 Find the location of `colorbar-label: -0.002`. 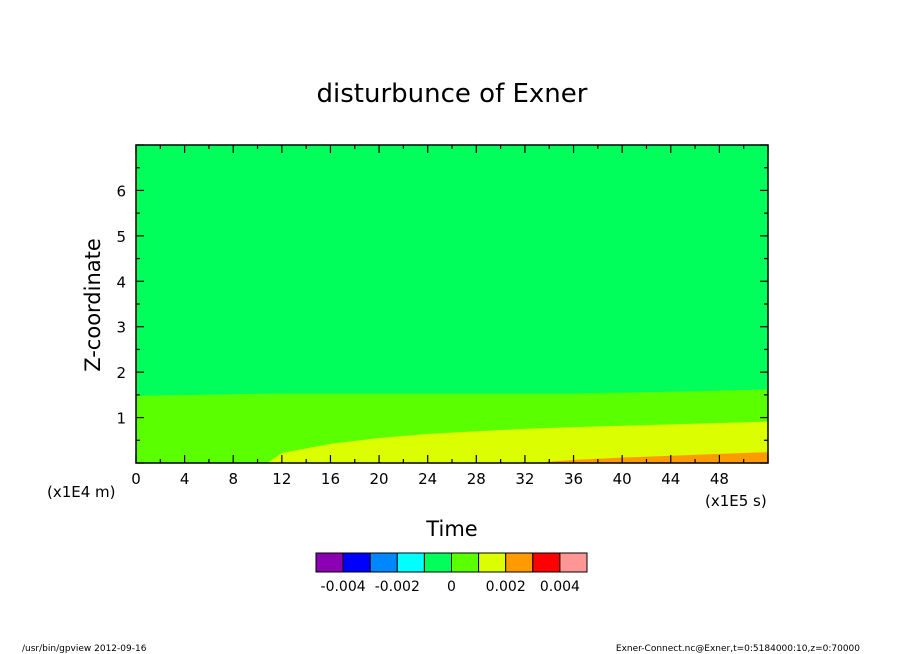

colorbar-label: -0.002 is located at coordinates (397, 587).